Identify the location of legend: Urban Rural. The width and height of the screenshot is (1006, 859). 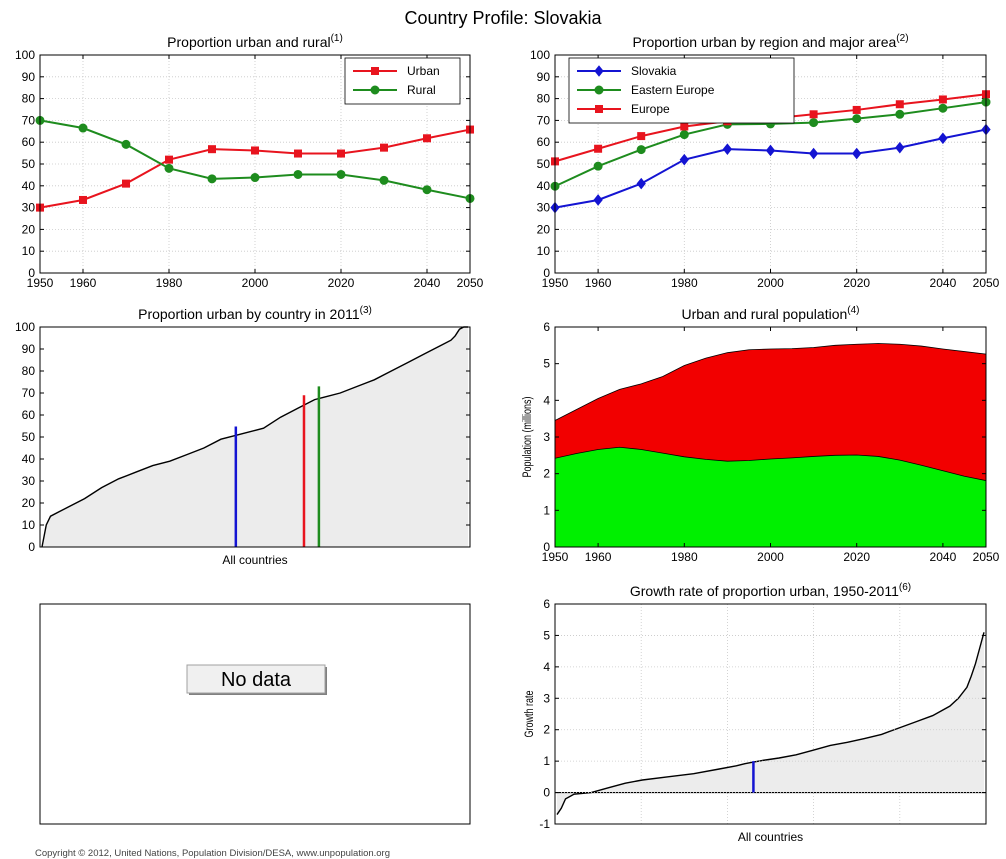
(402, 81).